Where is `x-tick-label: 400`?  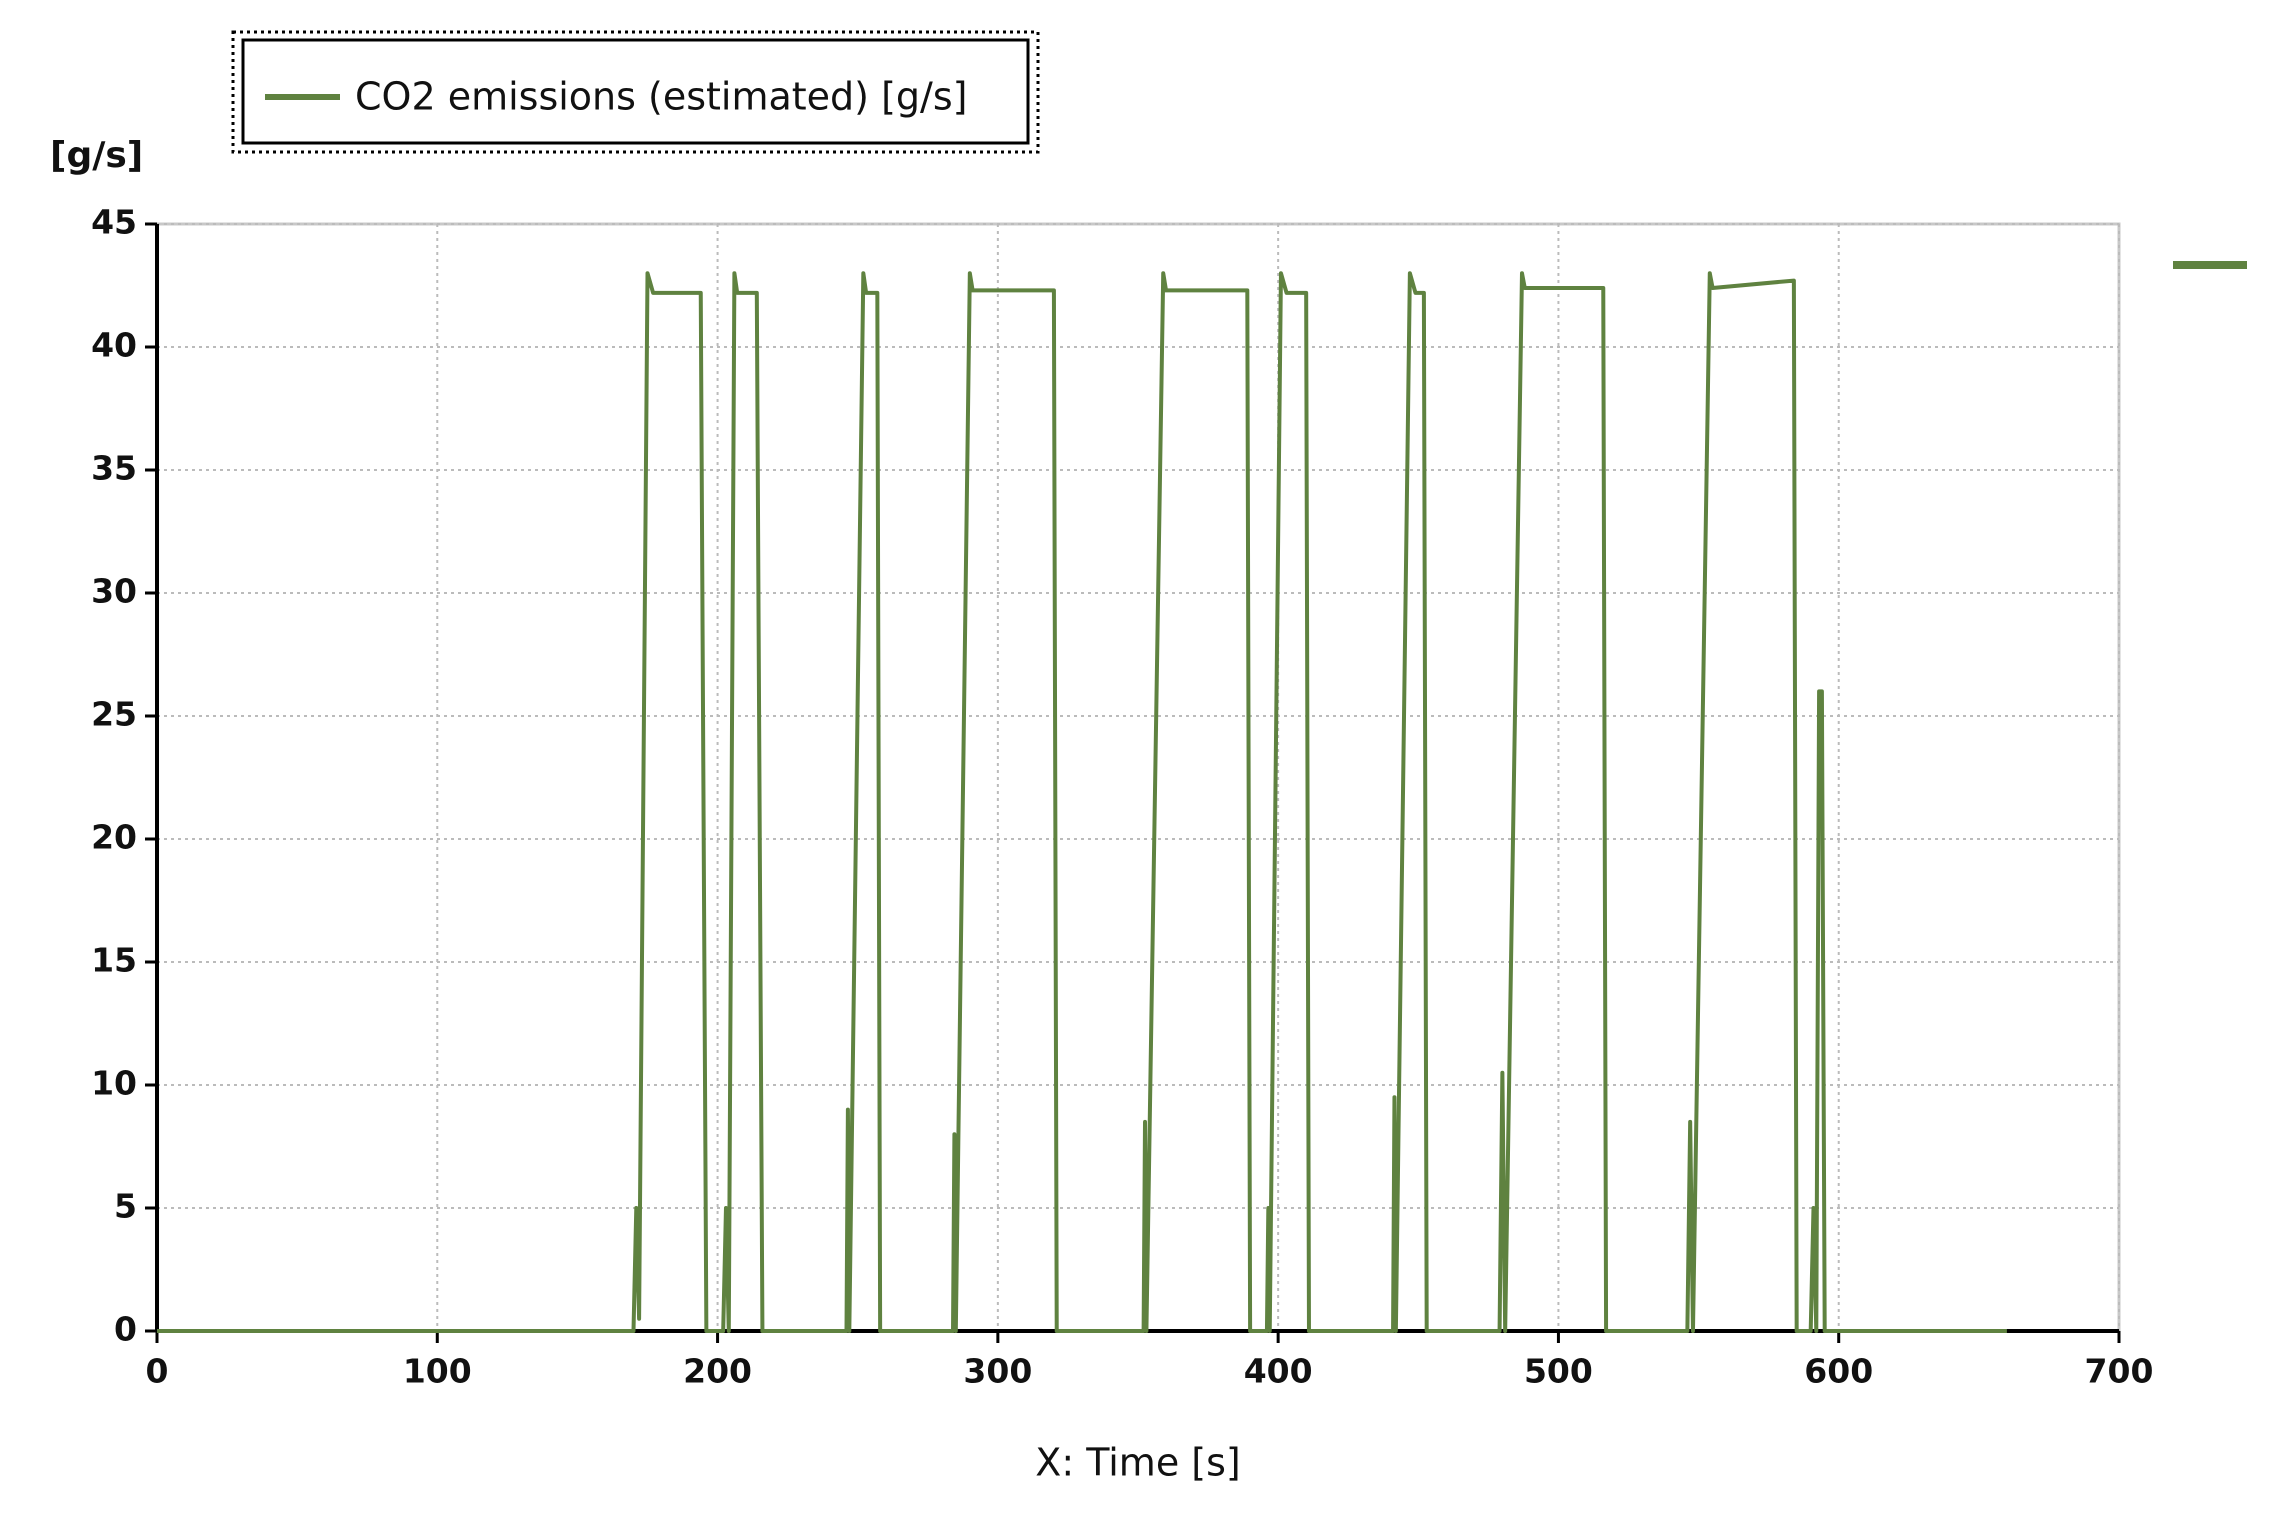
x-tick-label: 400 is located at coordinates (1278, 1371).